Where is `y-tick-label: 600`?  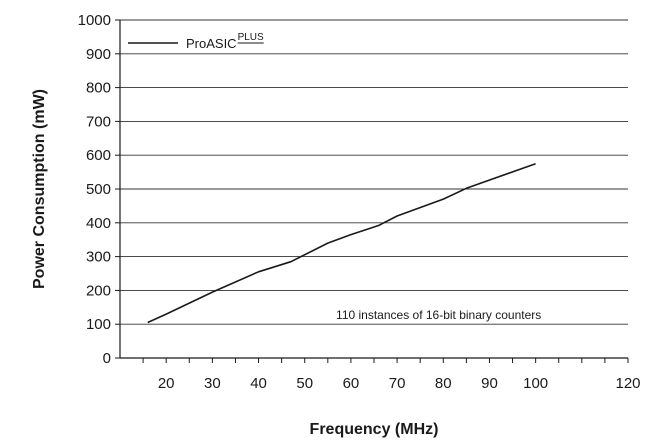 y-tick-label: 600 is located at coordinates (98, 155).